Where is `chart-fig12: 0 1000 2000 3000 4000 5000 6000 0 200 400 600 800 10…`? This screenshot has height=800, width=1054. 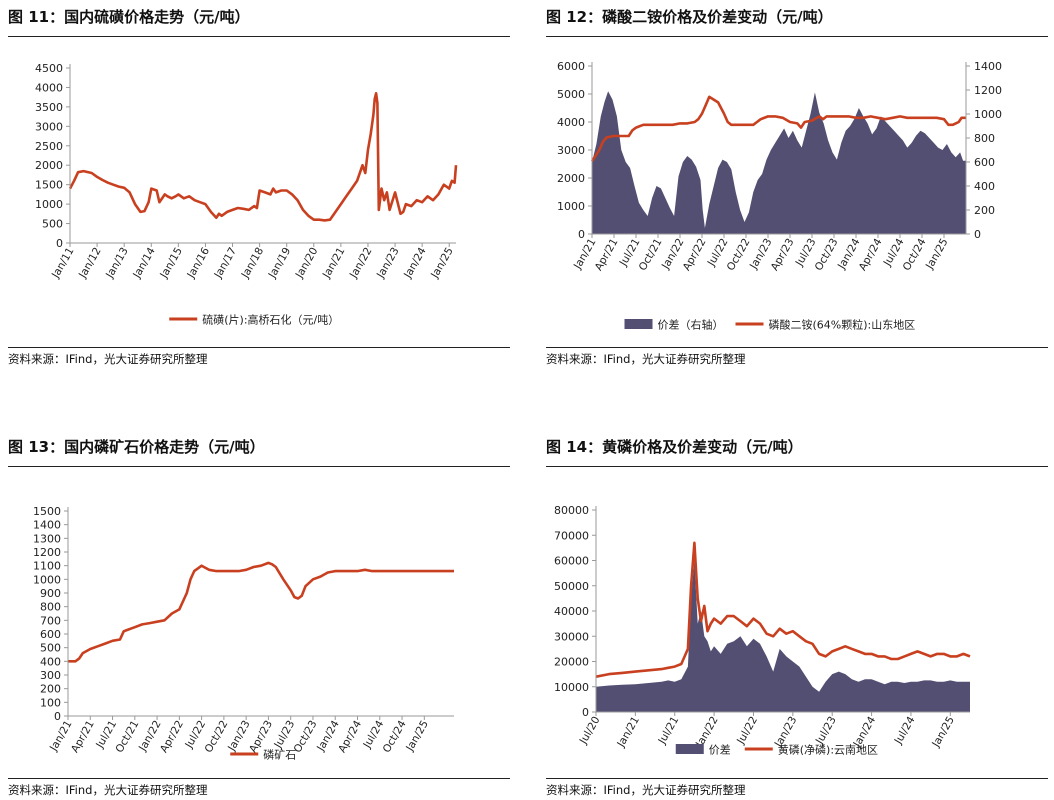 chart-fig12: 0 1000 2000 3000 4000 5000 6000 0 200 400 600 800 10… is located at coordinates (779, 196).